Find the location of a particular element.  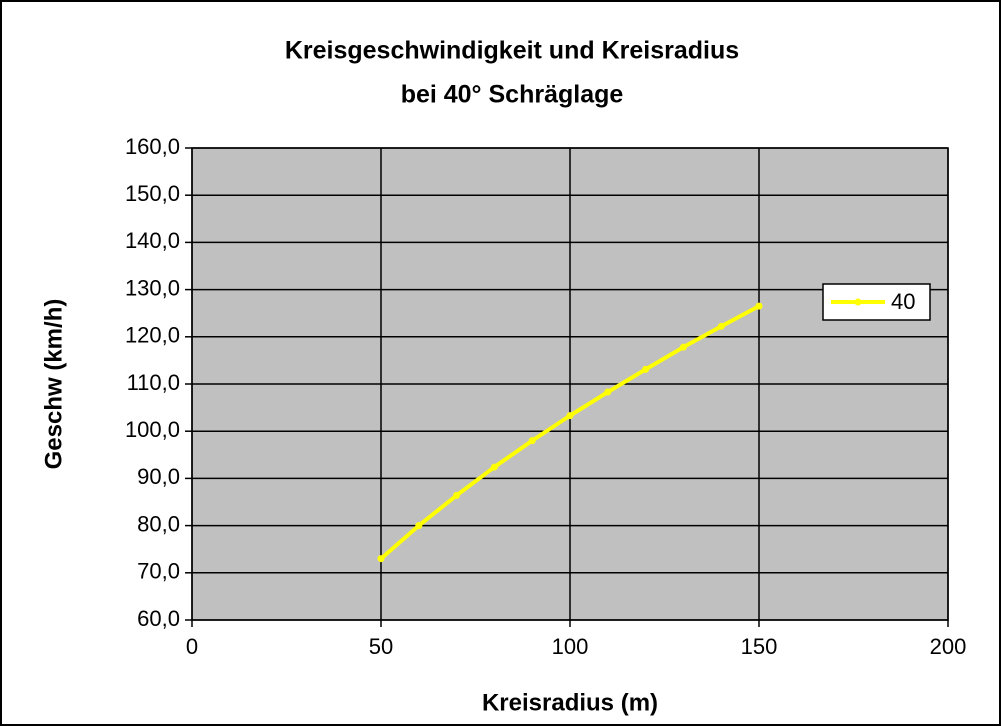

y-tick-label: 80,0 is located at coordinates (158, 523).